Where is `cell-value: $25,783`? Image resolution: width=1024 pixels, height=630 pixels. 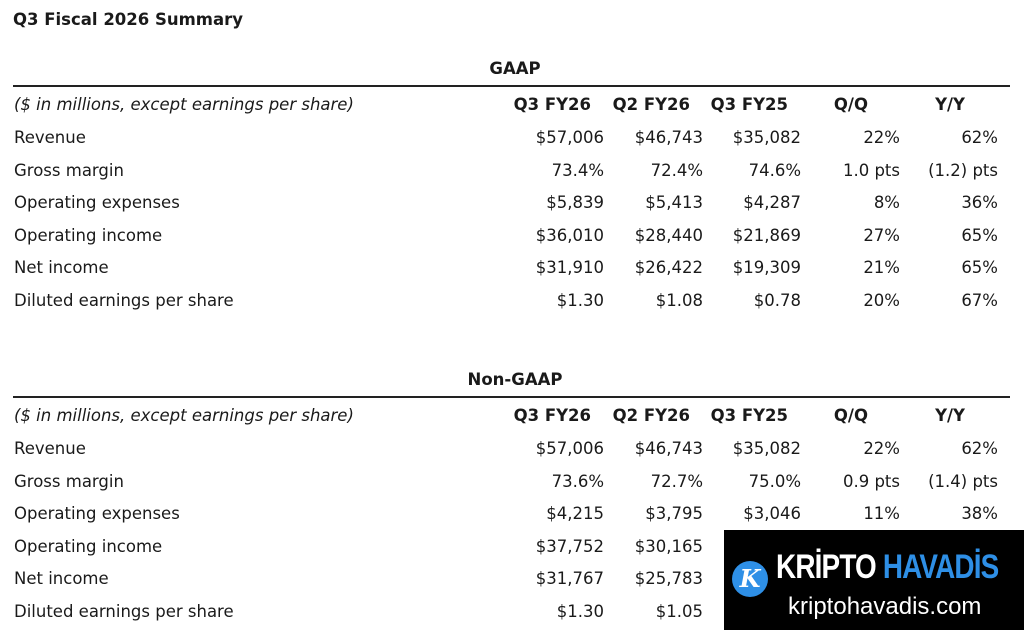 cell-value: $25,783 is located at coordinates (668, 579).